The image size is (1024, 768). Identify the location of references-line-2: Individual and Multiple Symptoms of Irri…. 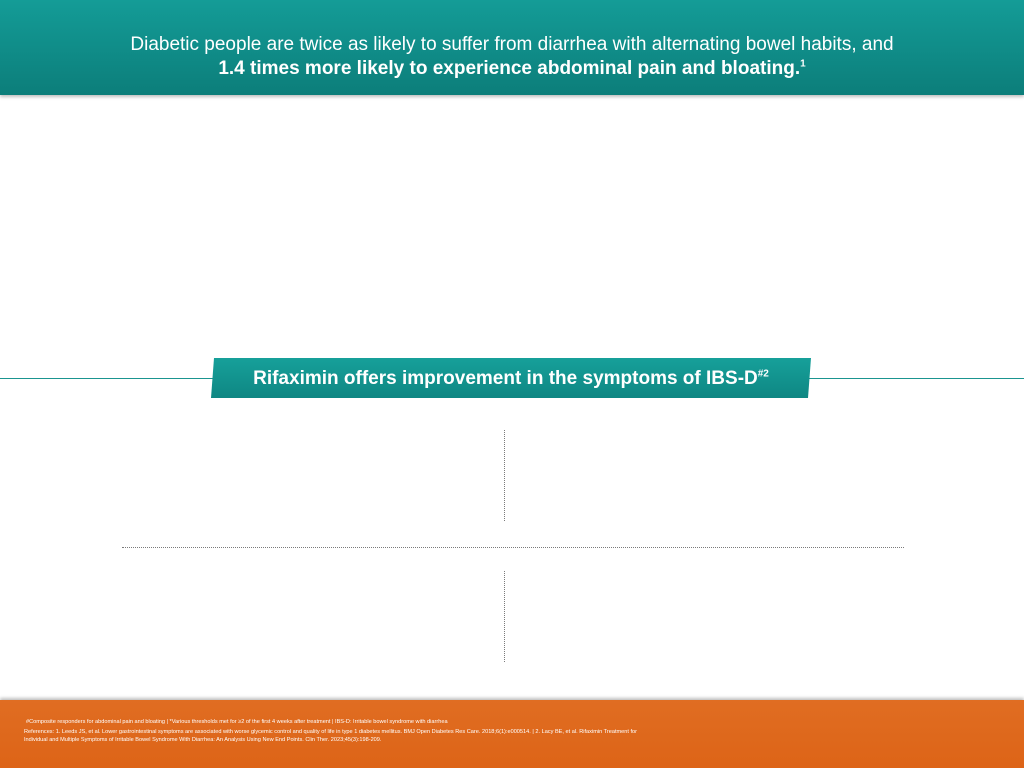
(203, 740).